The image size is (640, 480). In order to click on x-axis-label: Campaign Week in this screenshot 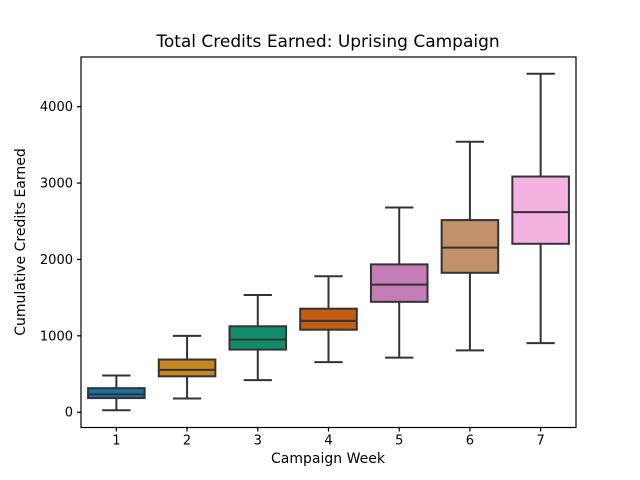, I will do `click(328, 459)`.